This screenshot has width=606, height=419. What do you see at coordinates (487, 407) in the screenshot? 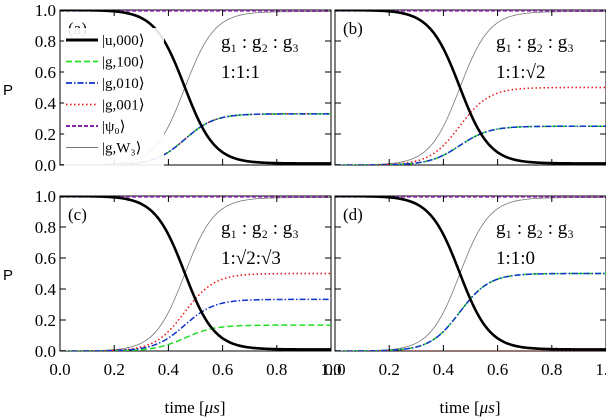
I see `x-axis-label-right-unit: μs` at bounding box center [487, 407].